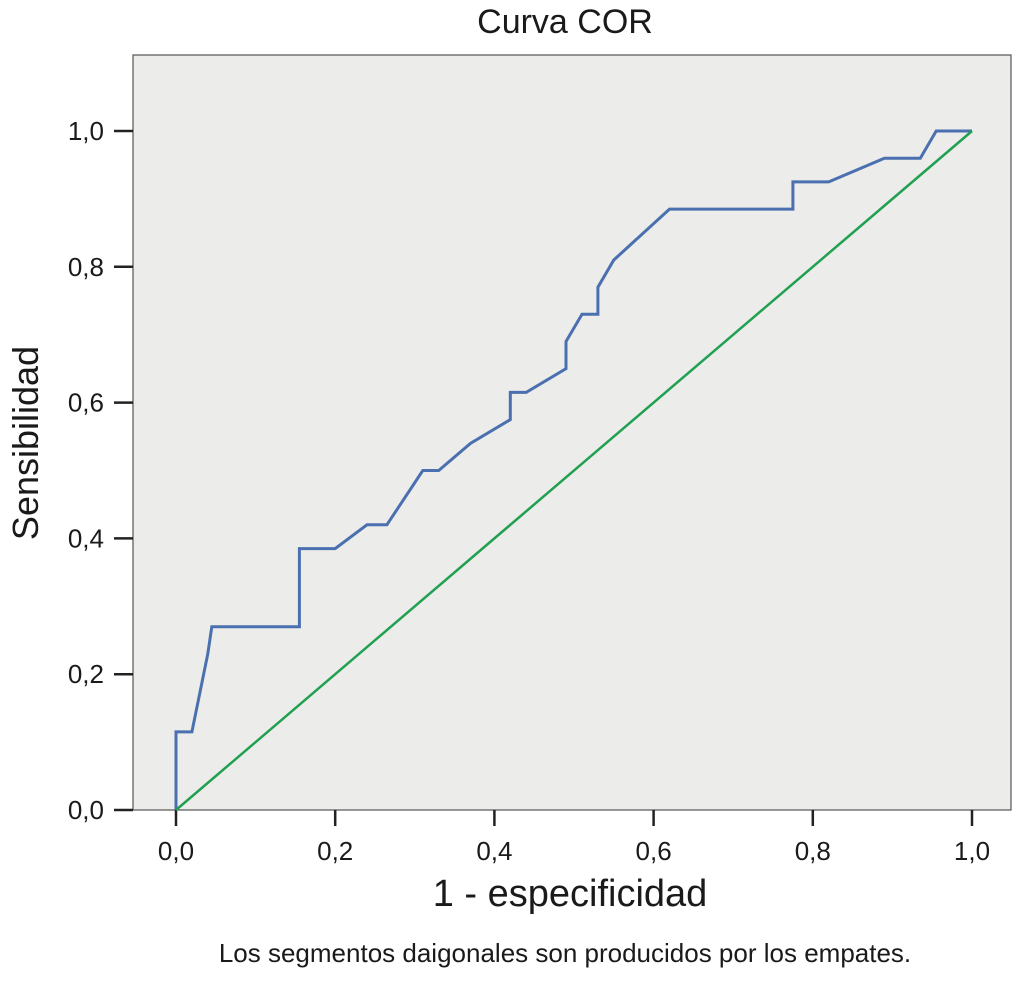 The height and width of the screenshot is (982, 1024). What do you see at coordinates (25, 443) in the screenshot?
I see `y-axis-label: Sensibilidad` at bounding box center [25, 443].